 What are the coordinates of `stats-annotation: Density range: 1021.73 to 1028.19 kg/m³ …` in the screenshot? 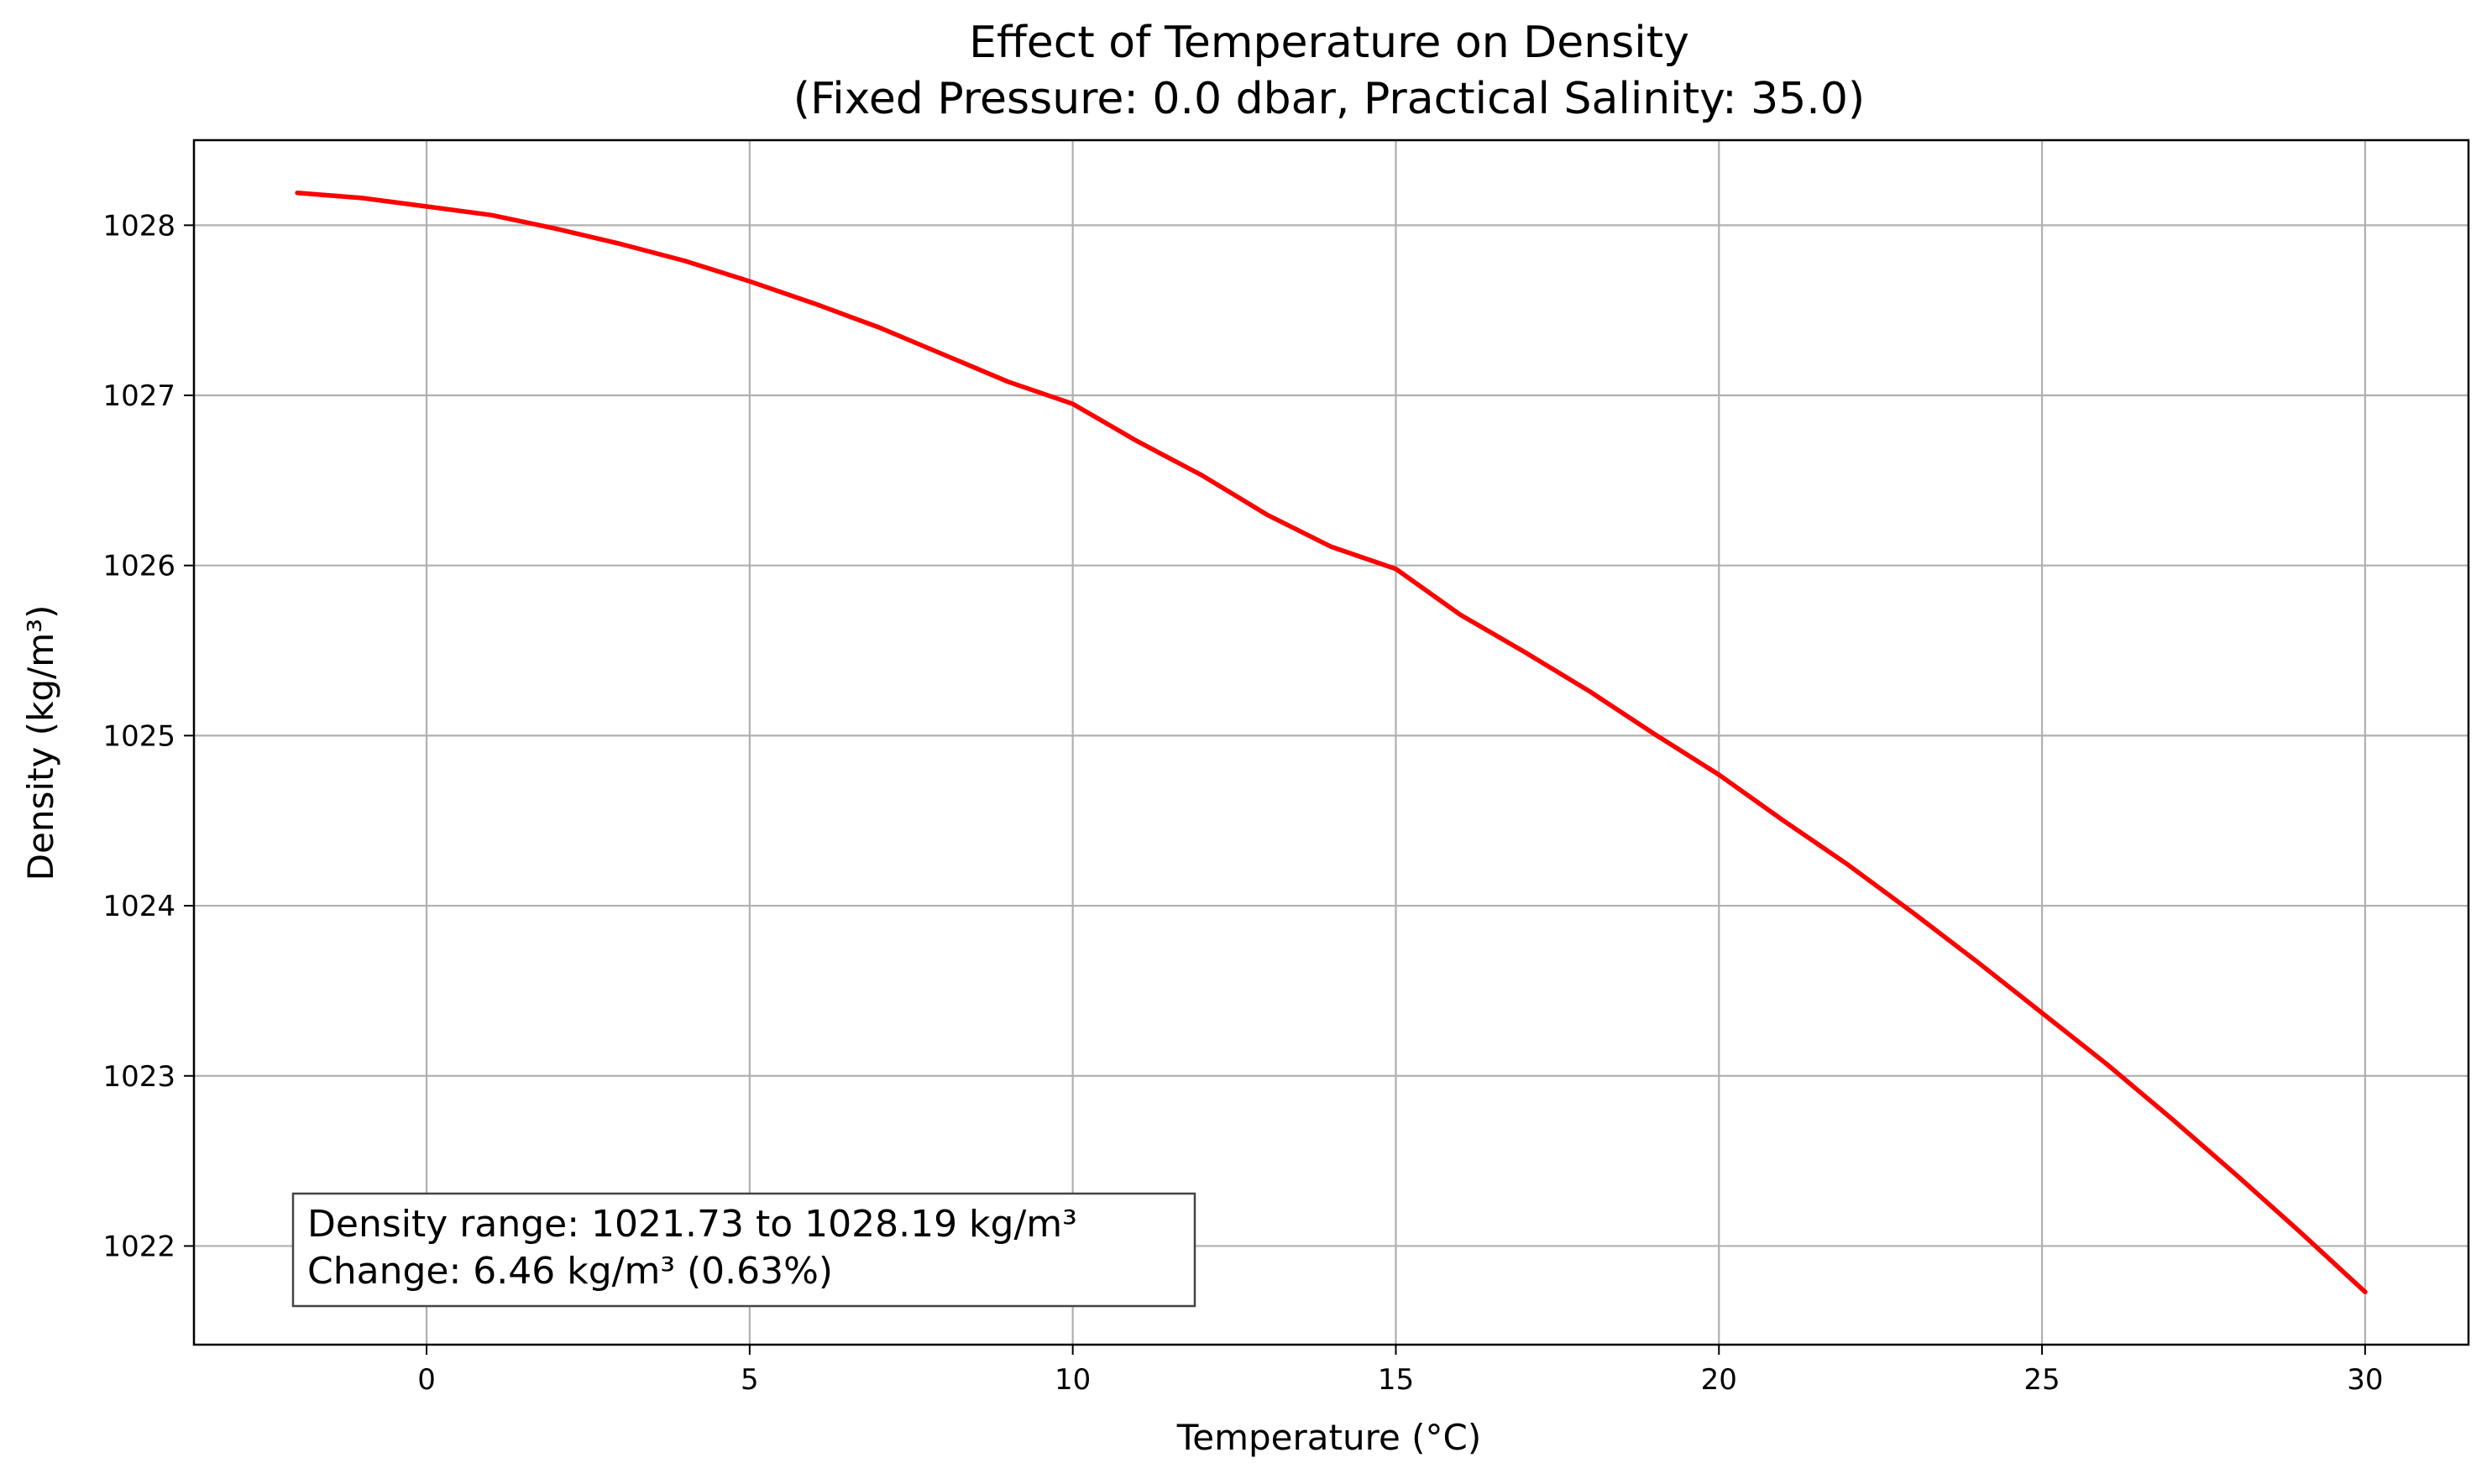 It's located at (743, 1250).